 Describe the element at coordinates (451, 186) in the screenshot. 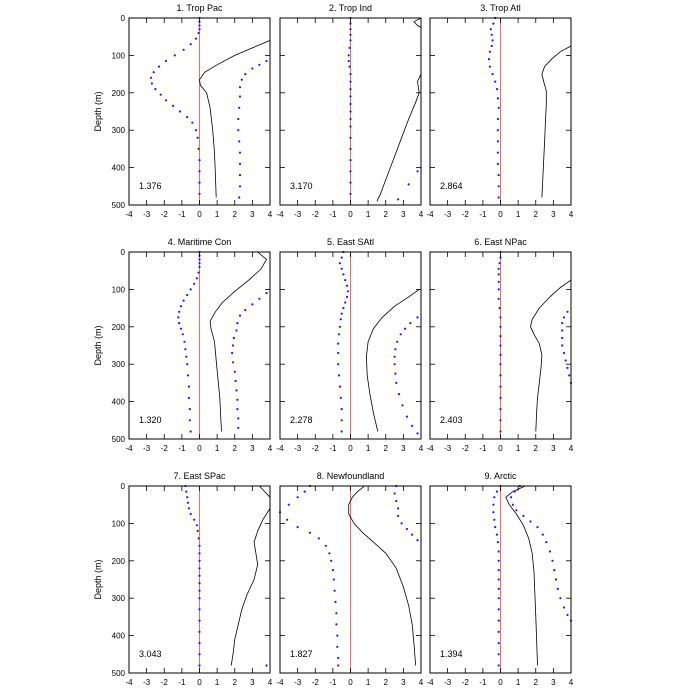

I see `panel-value-label: 2.864` at that location.